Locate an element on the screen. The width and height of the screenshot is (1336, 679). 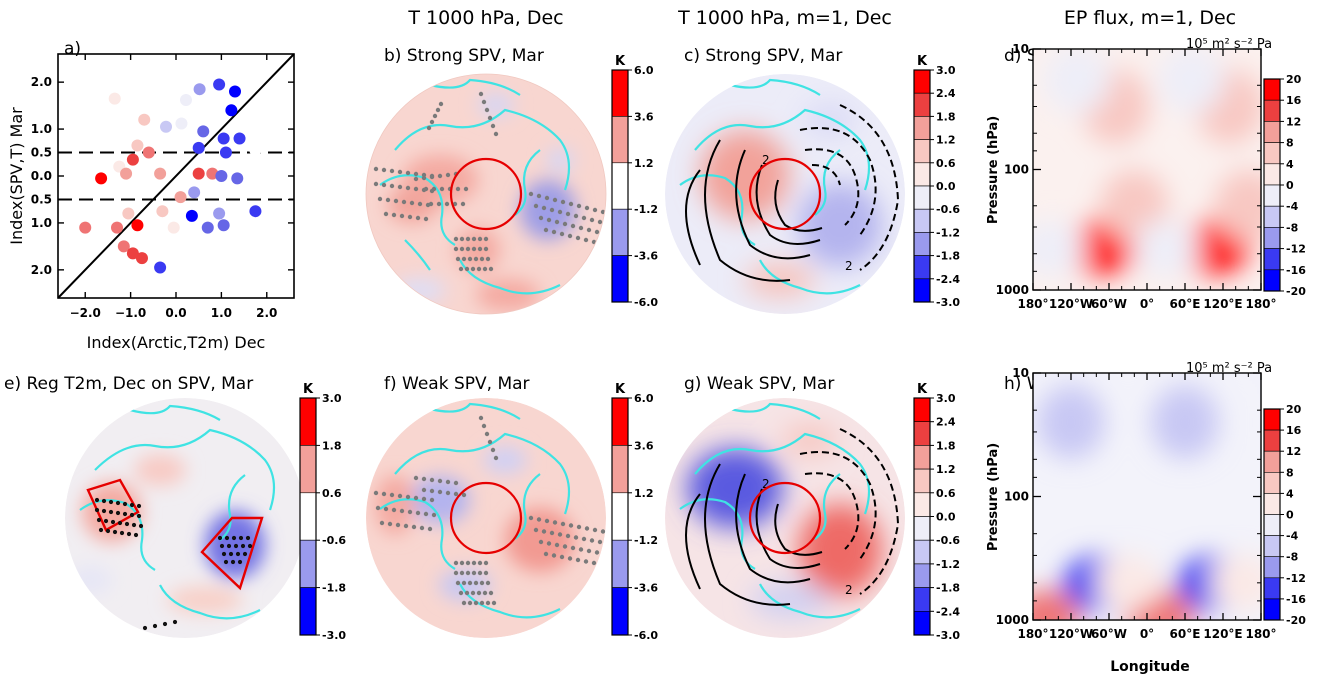
colorbar-f-label: 3.6 is located at coordinates (644, 445).